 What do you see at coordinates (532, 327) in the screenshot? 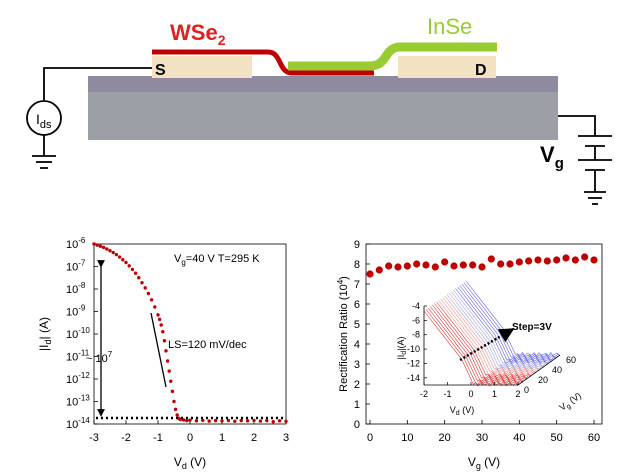
I see `inset-step-annotation: Step=3V` at bounding box center [532, 327].